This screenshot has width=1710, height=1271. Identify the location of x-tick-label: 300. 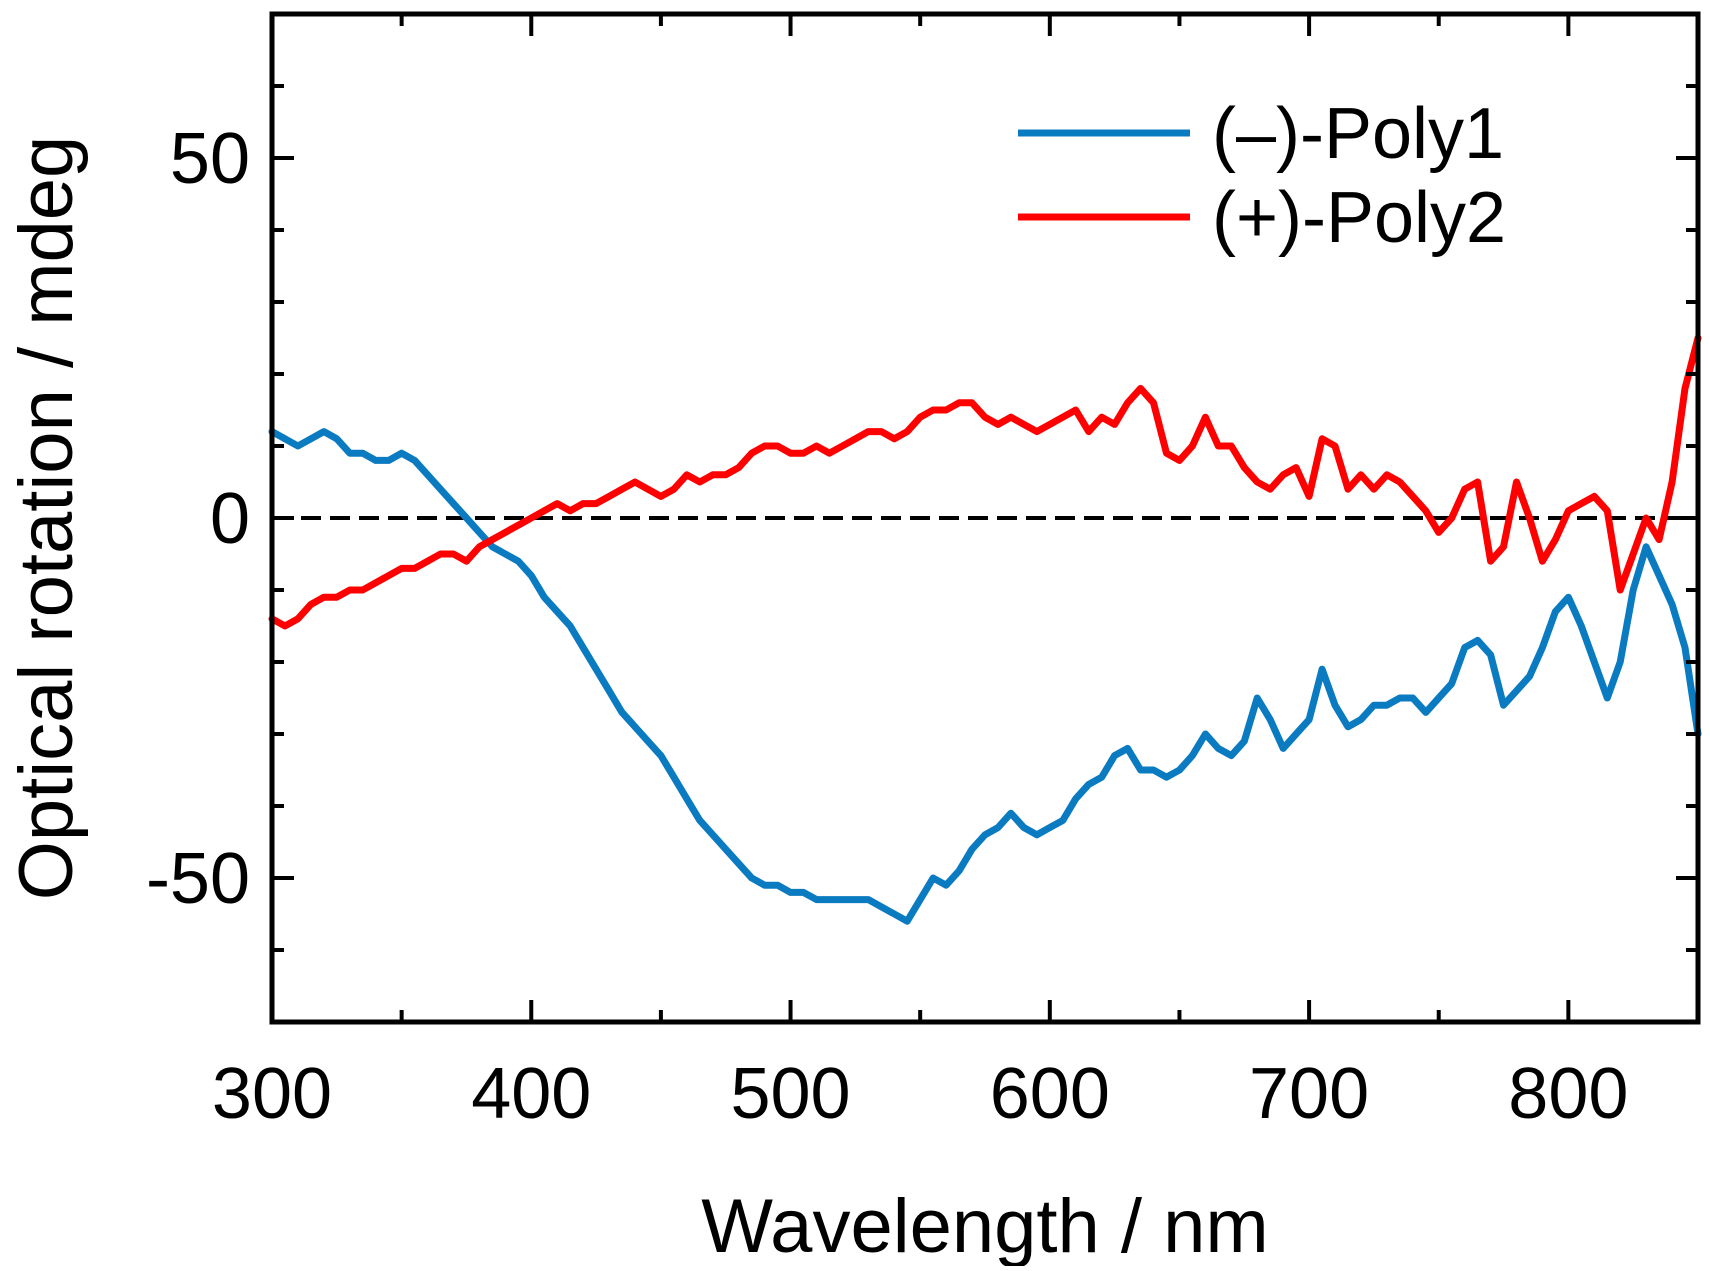
(272, 1094).